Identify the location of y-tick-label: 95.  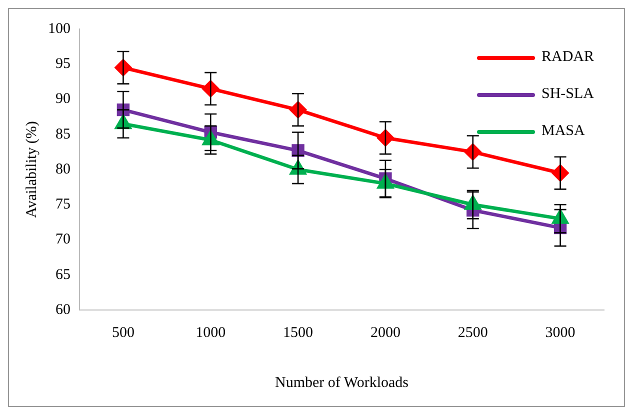
(63, 64).